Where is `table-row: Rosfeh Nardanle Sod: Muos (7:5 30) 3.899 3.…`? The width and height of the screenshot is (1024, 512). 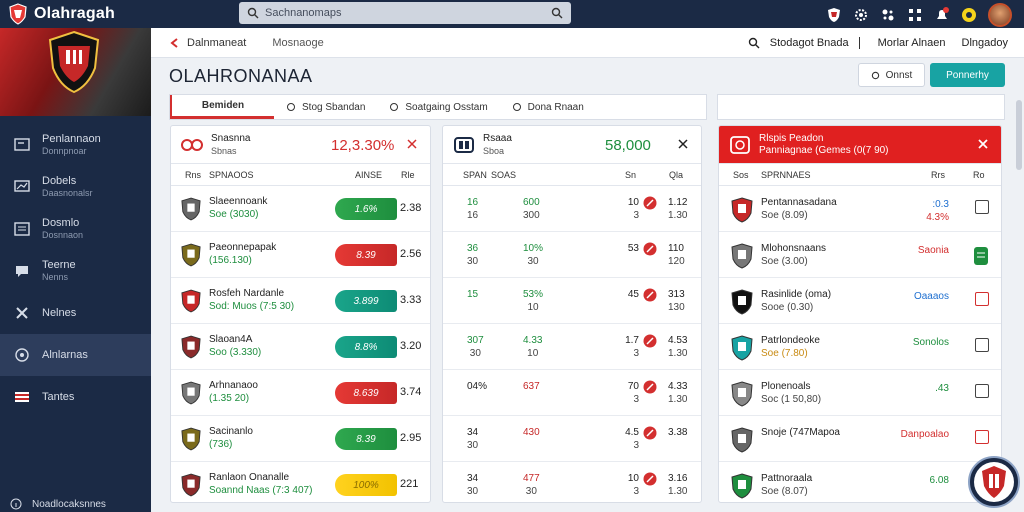 table-row: Rosfeh Nardanle Sod: Muos (7:5 30) 3.899 3.… is located at coordinates (300, 301).